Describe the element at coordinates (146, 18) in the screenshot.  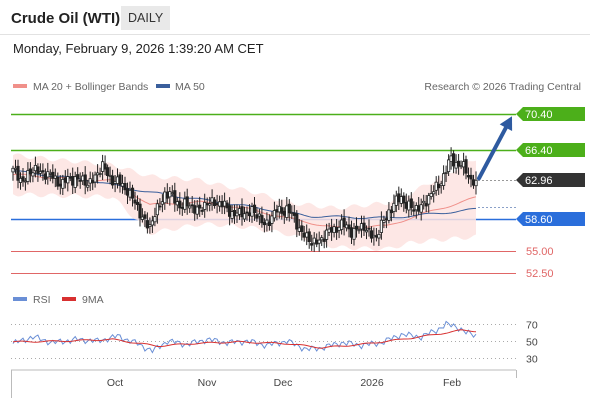
I see `timeframe-badge: DAILY` at that location.